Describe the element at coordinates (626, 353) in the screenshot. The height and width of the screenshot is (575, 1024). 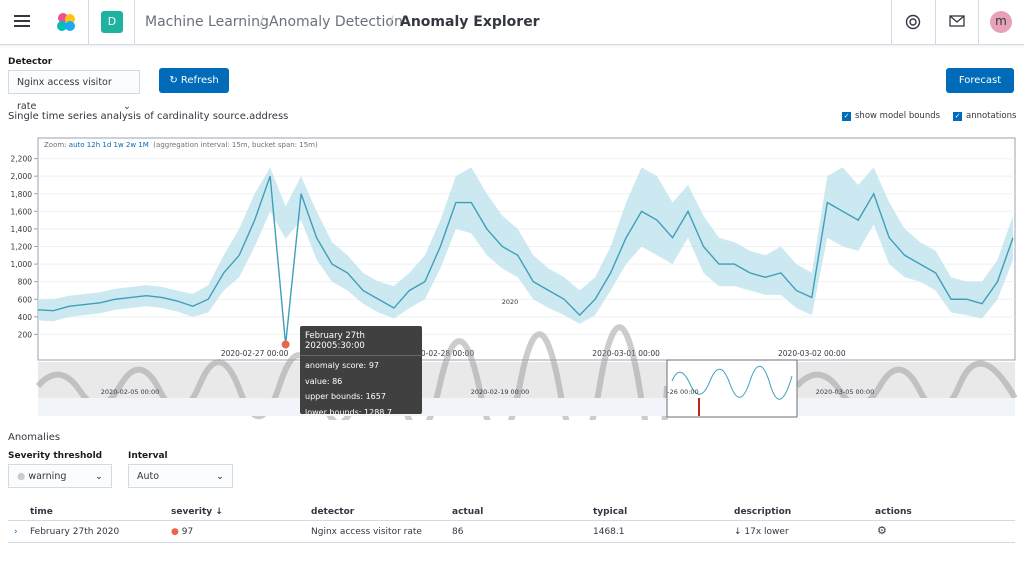
I see `x-tick-label: 2020-03-01 00:00` at that location.